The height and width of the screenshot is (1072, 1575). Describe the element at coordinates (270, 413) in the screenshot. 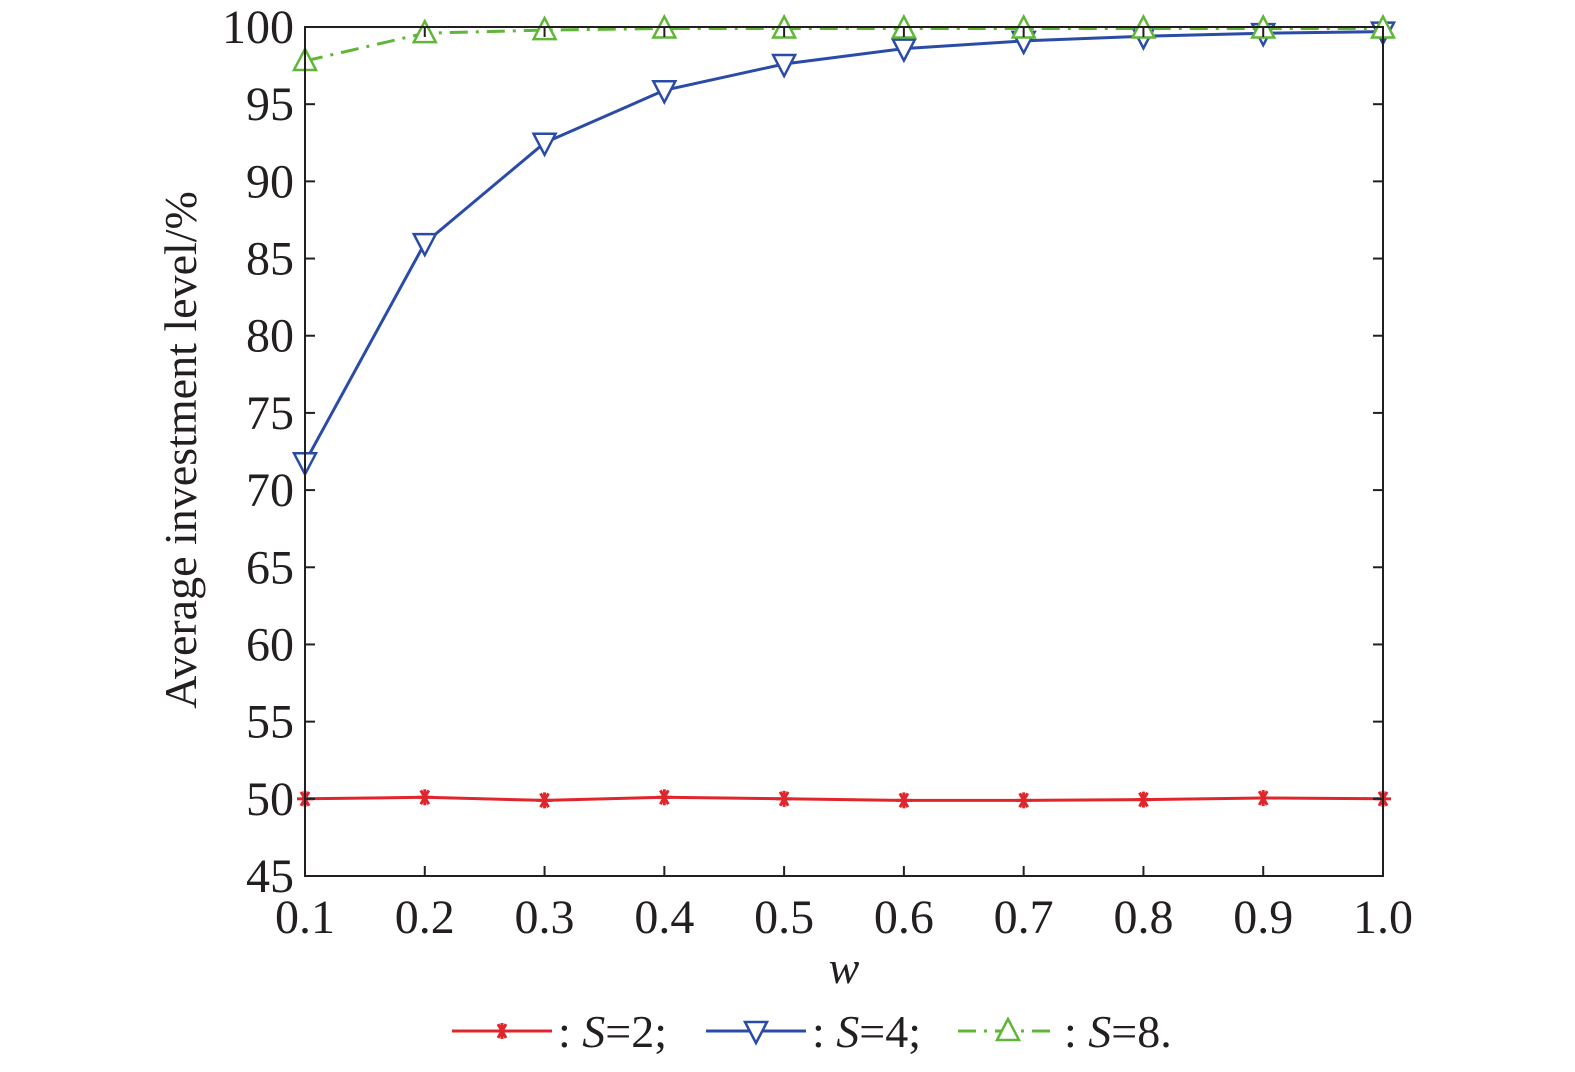

I see `y-tick-label-75: 75` at that location.